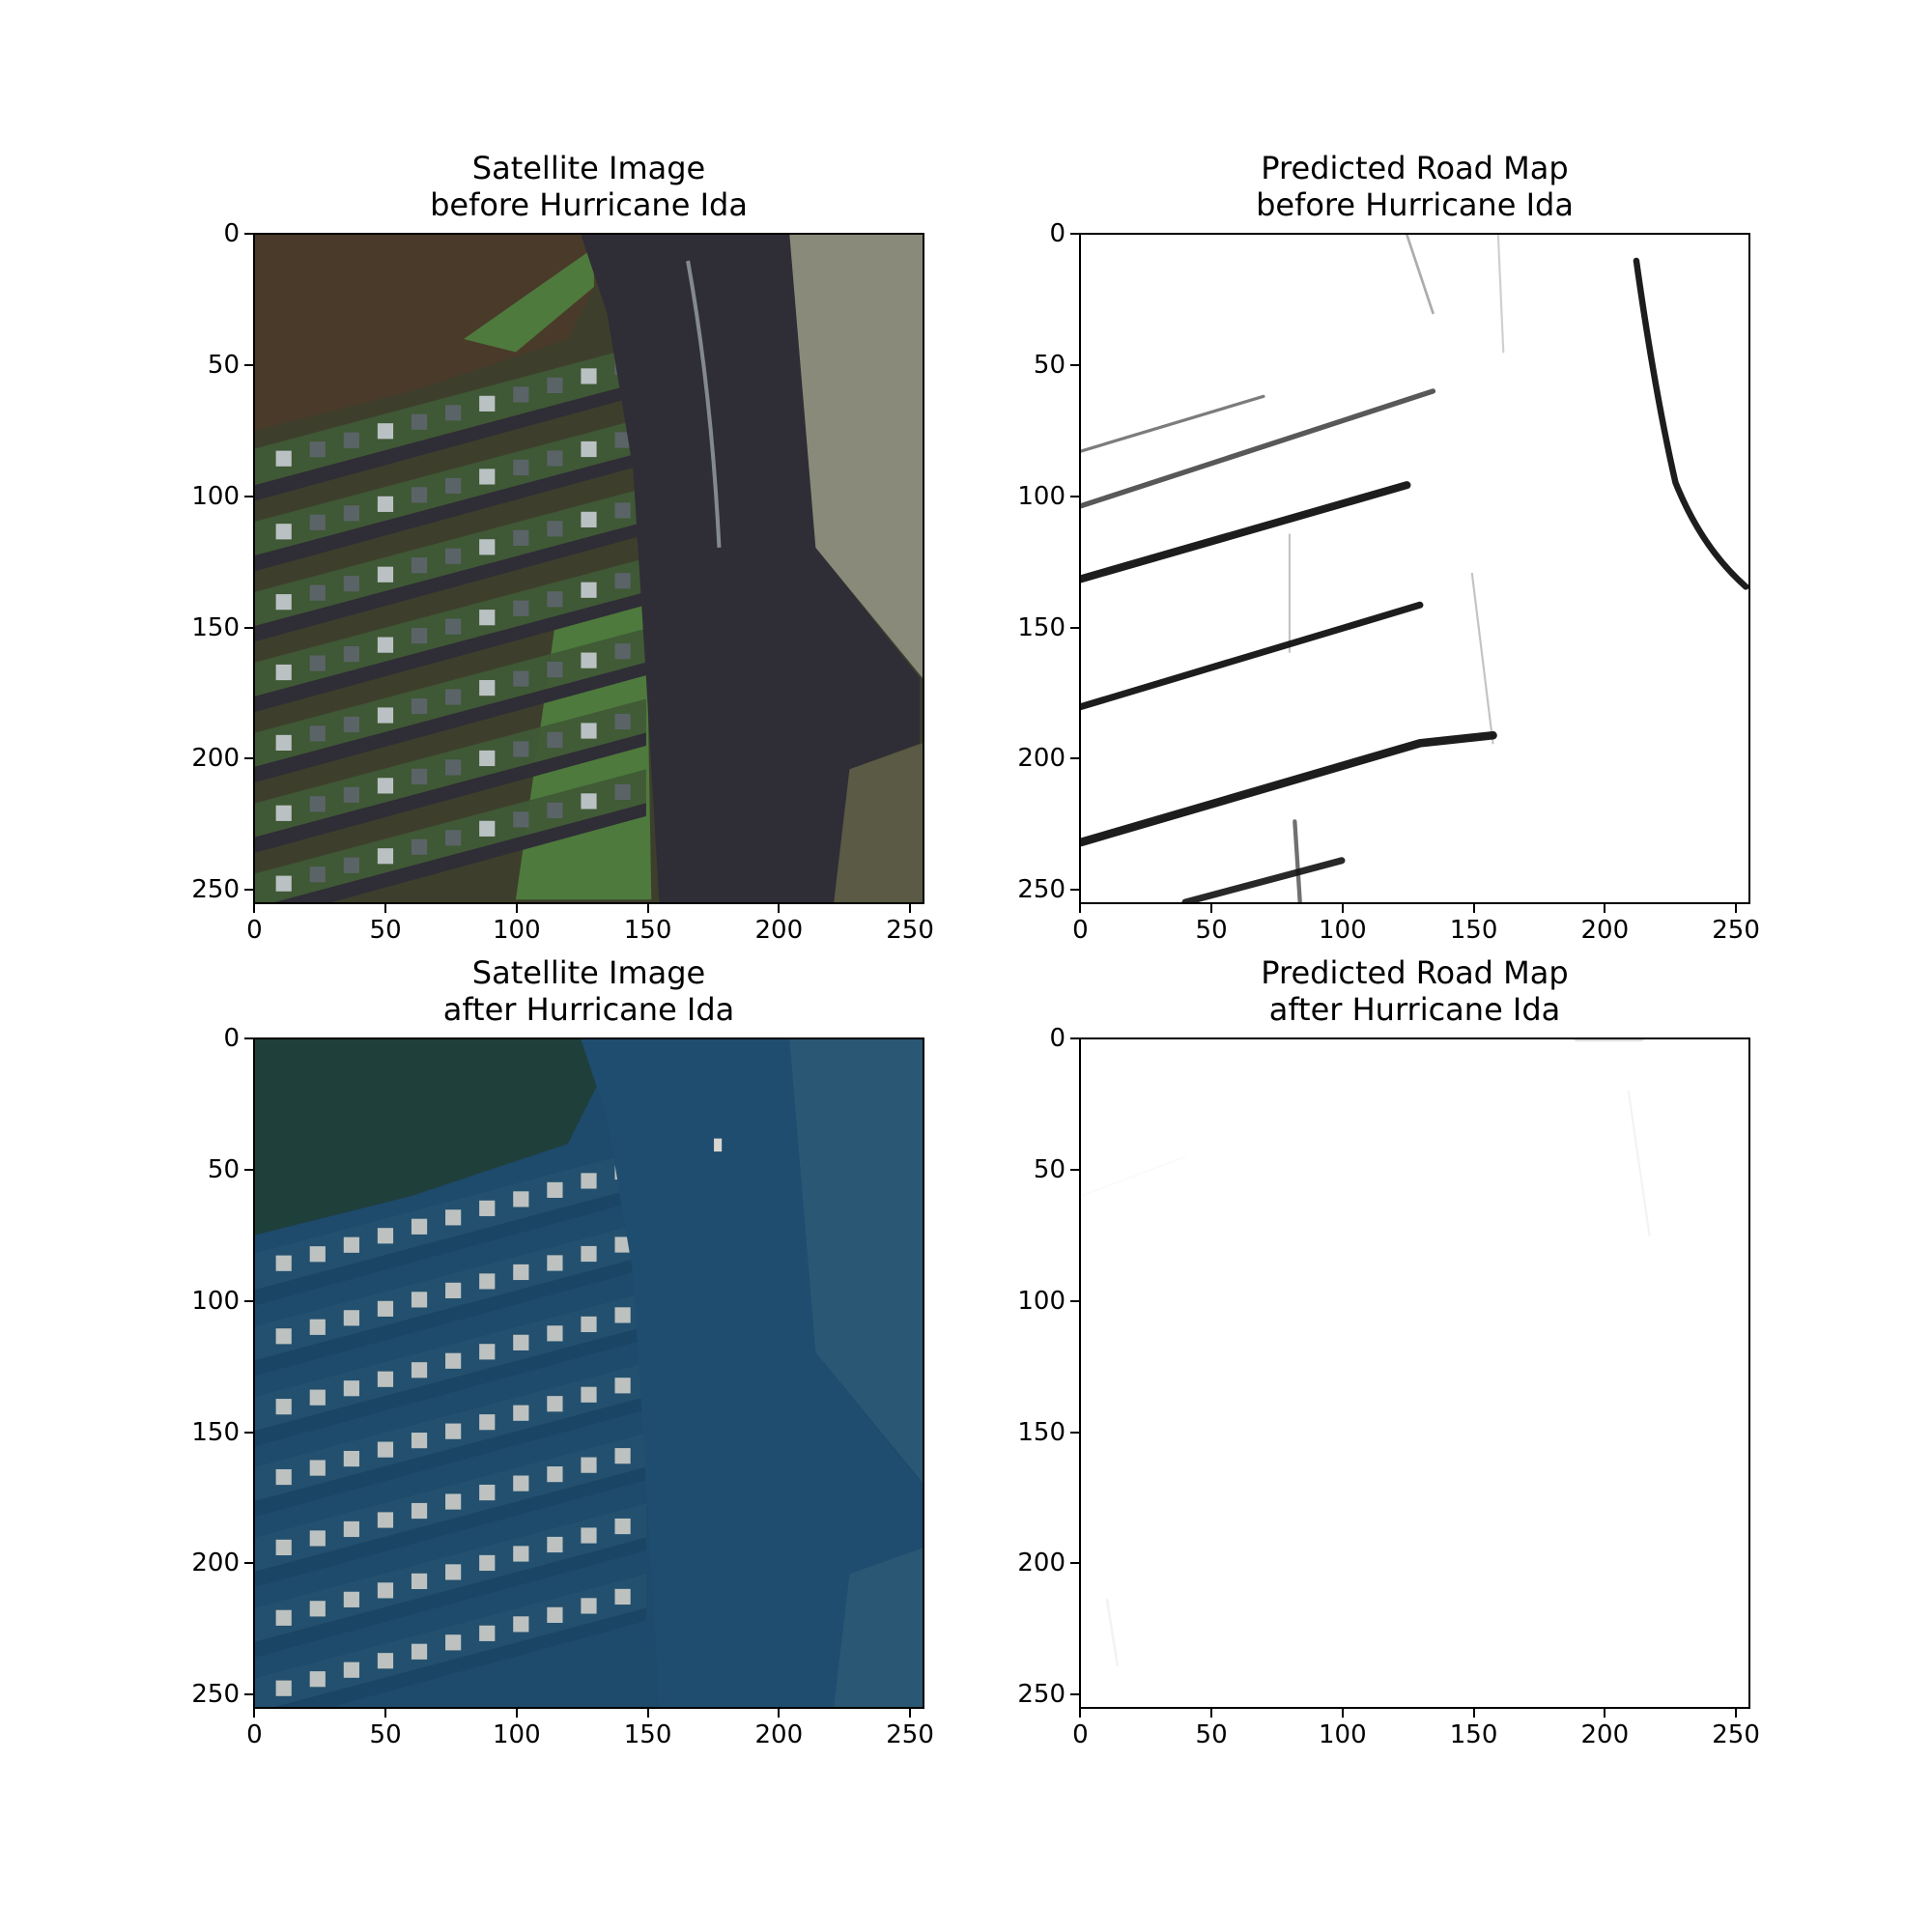  What do you see at coordinates (385, 1734) in the screenshot?
I see `x-tick-label: 50` at bounding box center [385, 1734].